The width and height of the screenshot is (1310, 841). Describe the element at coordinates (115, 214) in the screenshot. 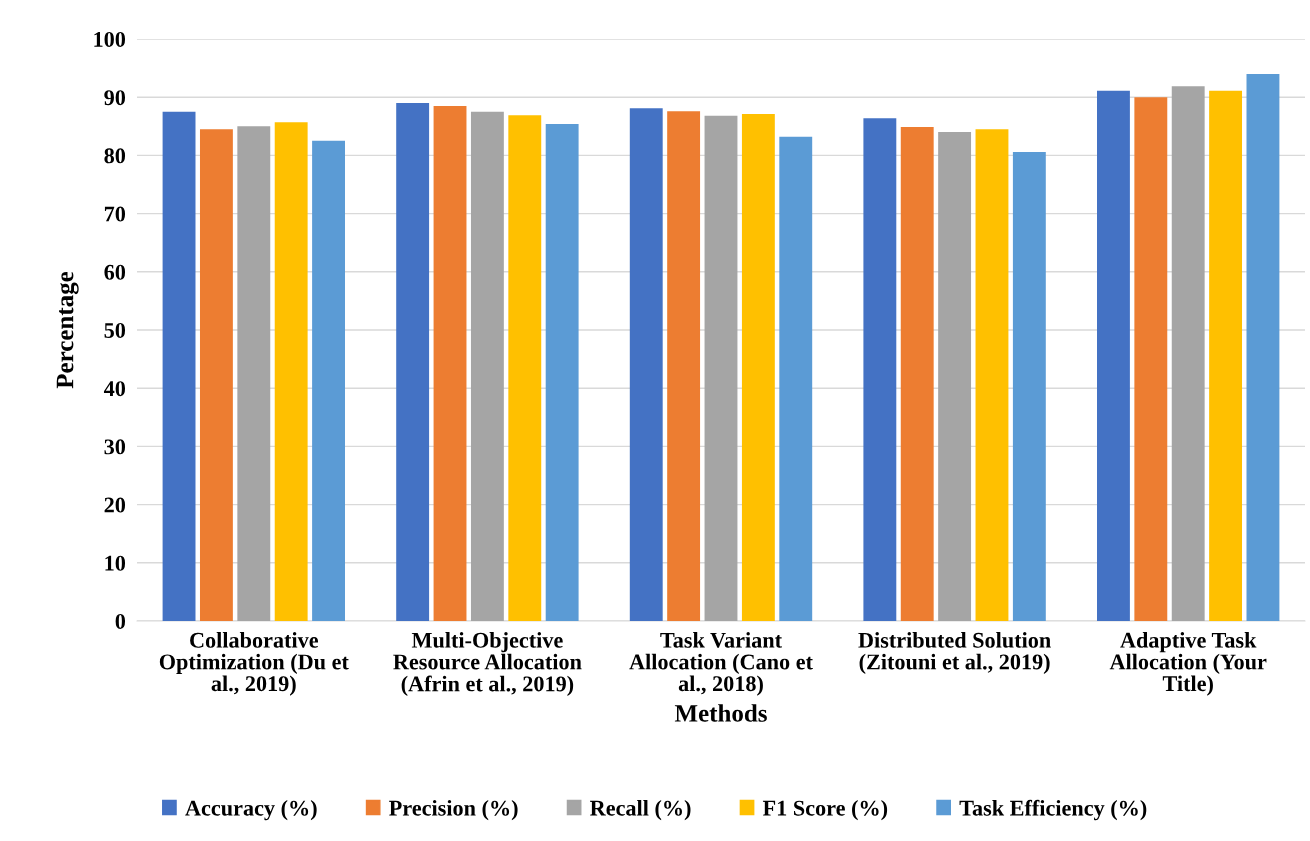

I see `y-tick-label: 70` at that location.